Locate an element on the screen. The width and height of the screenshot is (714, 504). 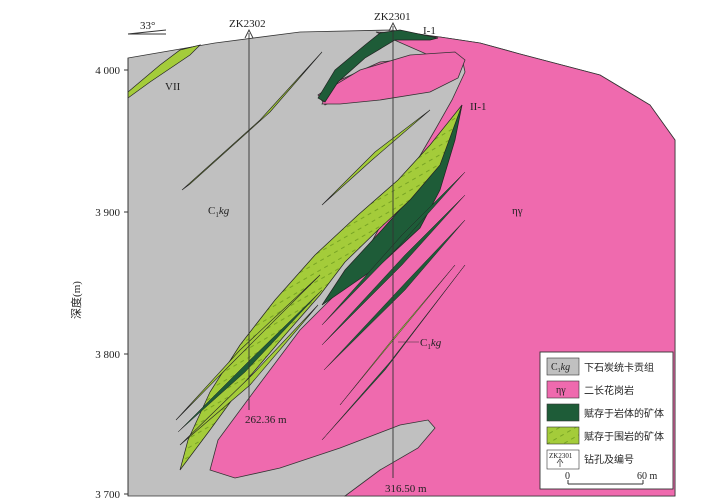
dip-arrow is located at coordinates (147, 32).